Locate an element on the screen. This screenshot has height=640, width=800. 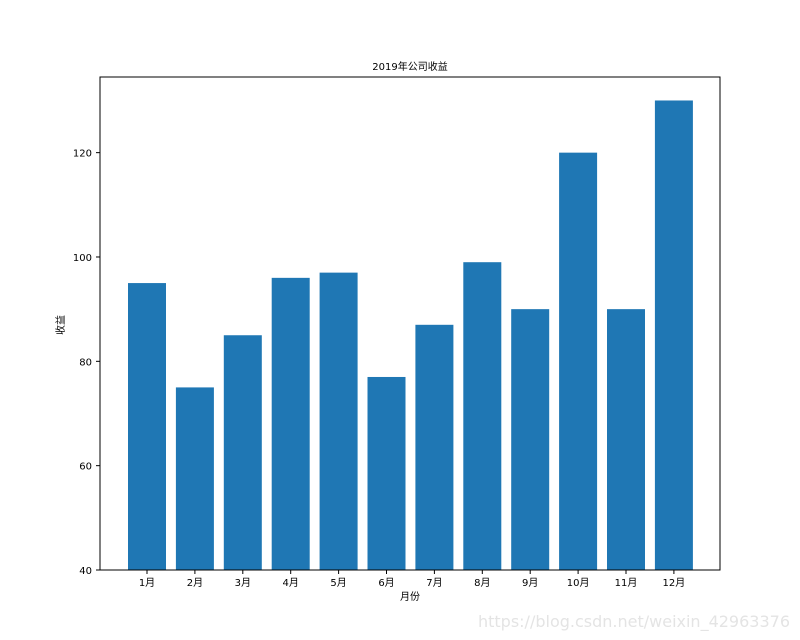
watermark: https://blog.csdn.net/weixin_42963376 is located at coordinates (633, 621).